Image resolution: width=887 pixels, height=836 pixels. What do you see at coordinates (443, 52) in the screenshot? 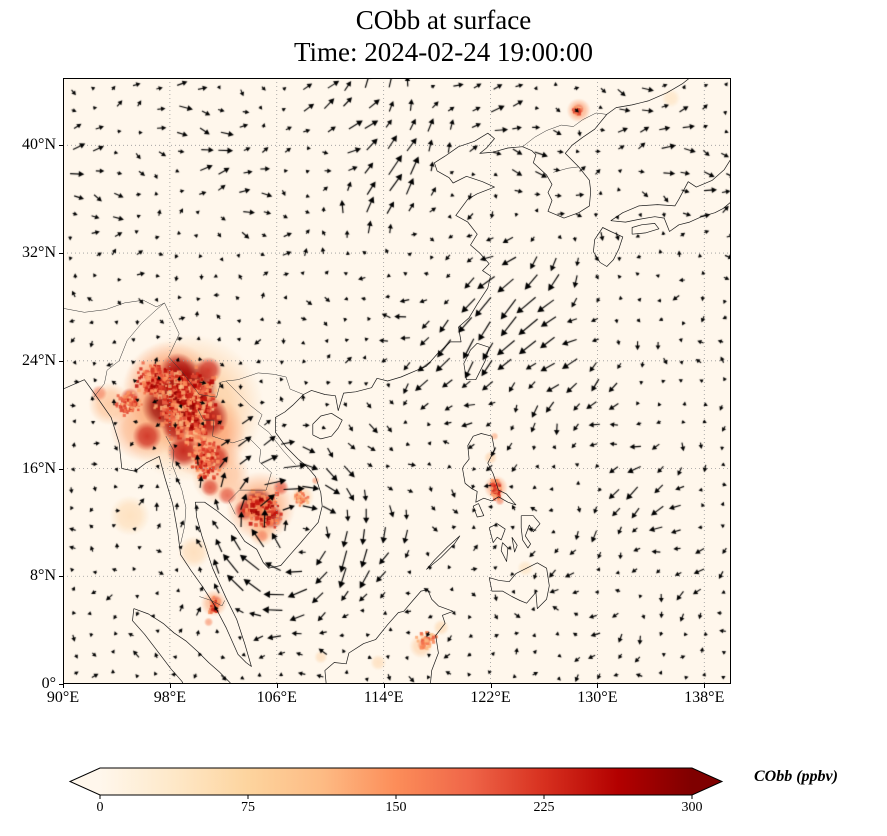
I see `chart-subtitle-time: Time: 2024-02-24 19:00:00` at bounding box center [443, 52].